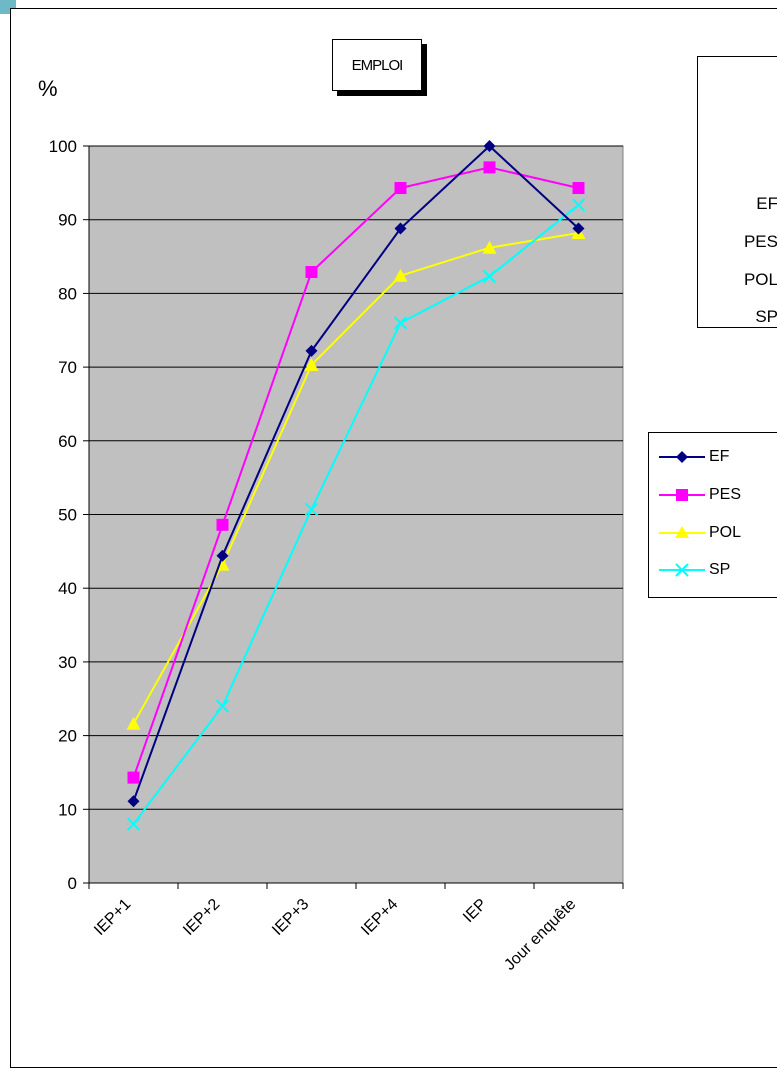  What do you see at coordinates (540, 935) in the screenshot?
I see `x-tick-label-5: Jour enquête` at bounding box center [540, 935].